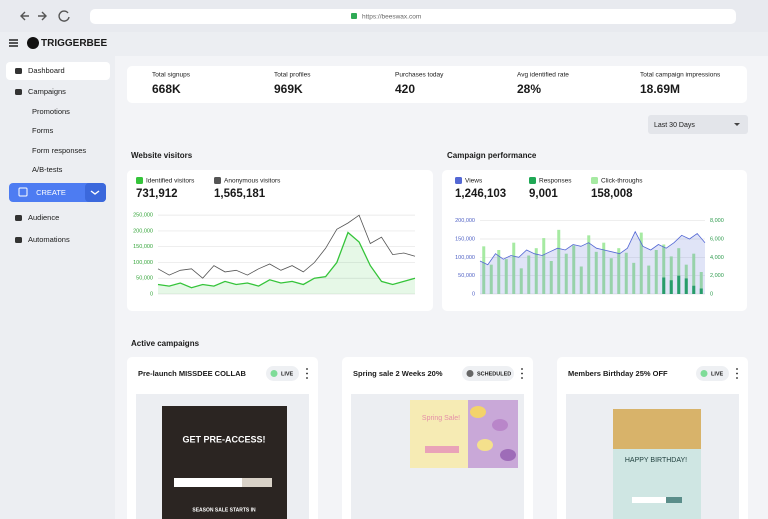 The height and width of the screenshot is (519, 768). What do you see at coordinates (405, 89) in the screenshot?
I see `stat-value: 420` at bounding box center [405, 89].